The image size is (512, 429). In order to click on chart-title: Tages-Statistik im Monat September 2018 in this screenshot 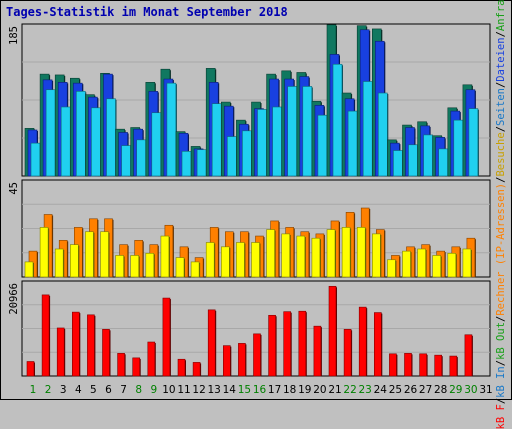, I will do `click(147, 12)`.